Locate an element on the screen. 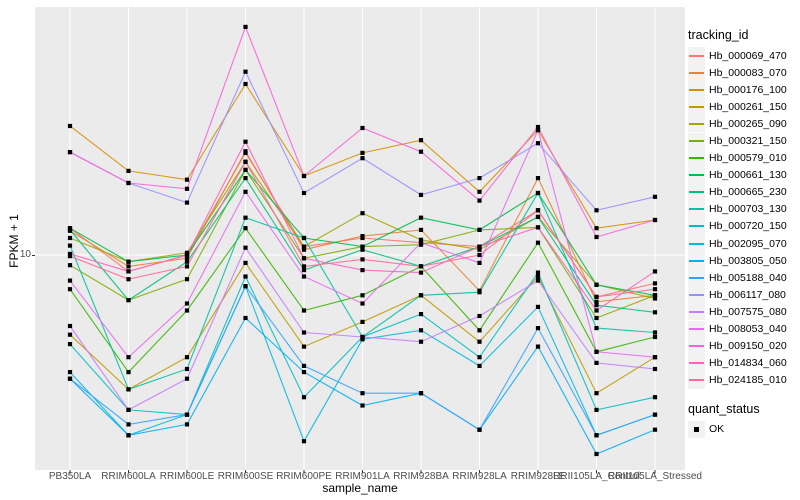  legend-item-Hb_005188_040: Hb_005188_040 is located at coordinates (743, 278).